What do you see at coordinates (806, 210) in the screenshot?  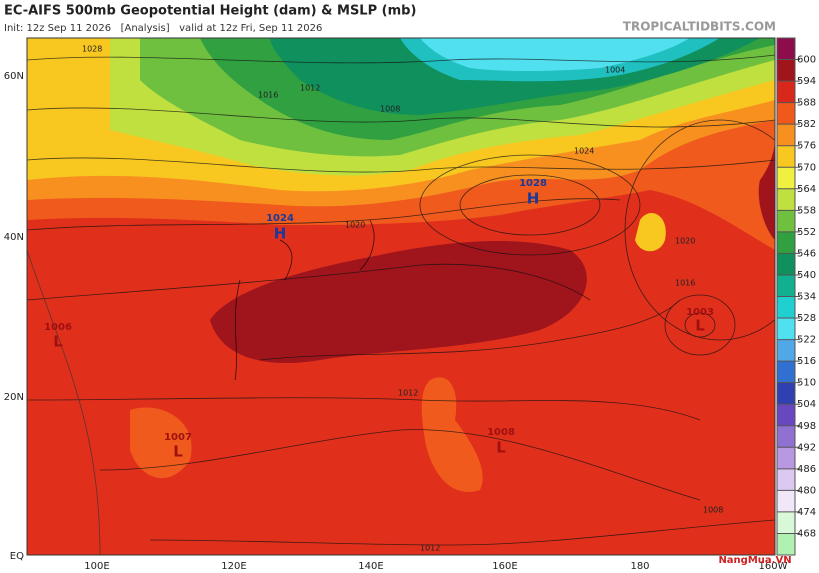 I see `colorbar-label: 558` at bounding box center [806, 210].